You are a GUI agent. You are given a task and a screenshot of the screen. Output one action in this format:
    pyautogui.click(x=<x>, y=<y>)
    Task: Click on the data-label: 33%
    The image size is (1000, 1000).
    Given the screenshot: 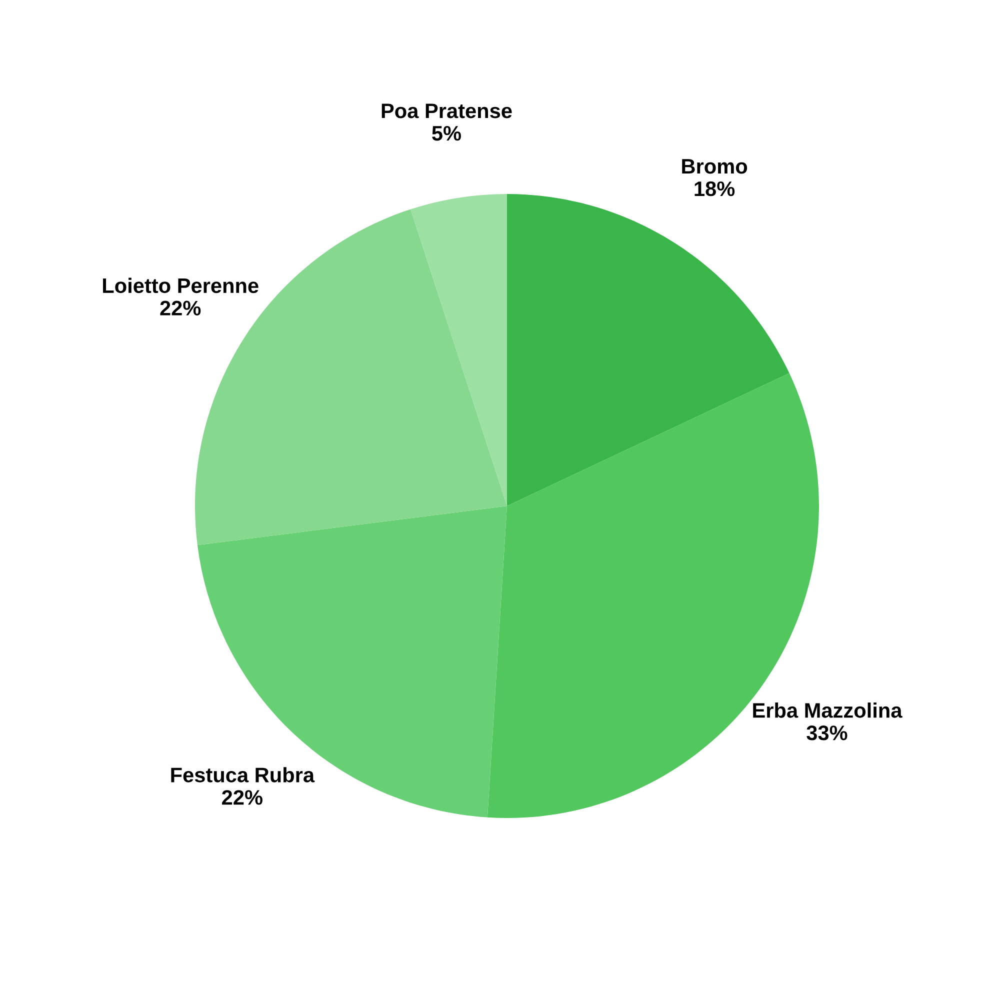 What is the action you would take?
    pyautogui.click(x=827, y=733)
    